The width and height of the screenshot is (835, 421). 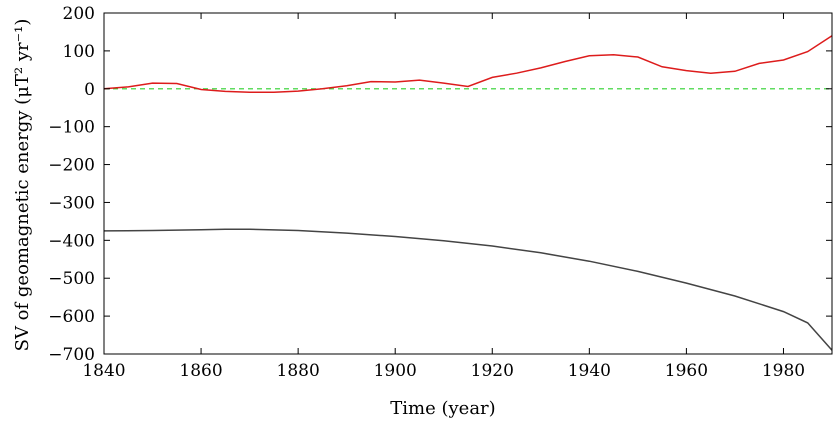 I want to click on x-tick-label-1840: 1840, so click(x=103, y=371).